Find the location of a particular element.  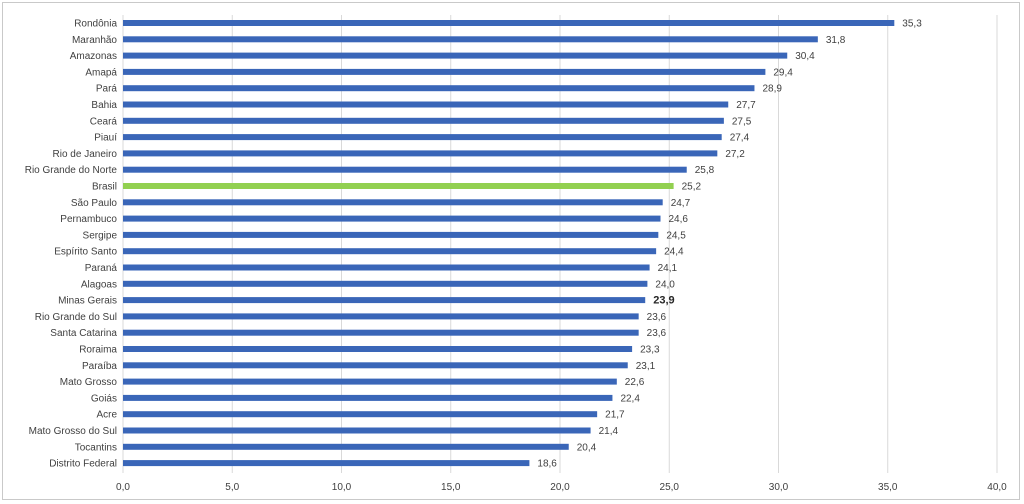

bar-espirito-santo is located at coordinates (390, 251).